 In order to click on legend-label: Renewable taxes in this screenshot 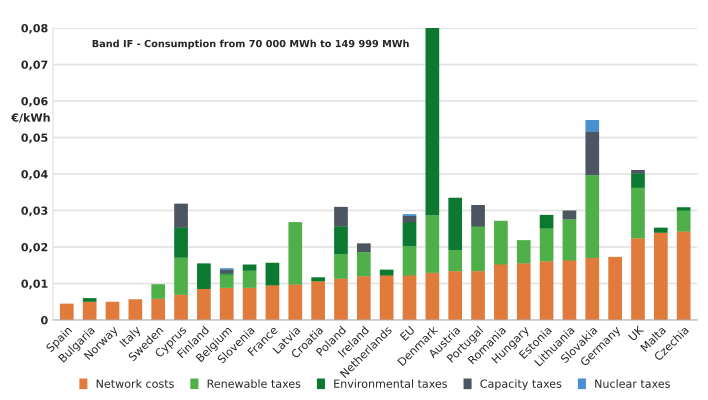, I will do `click(254, 383)`.